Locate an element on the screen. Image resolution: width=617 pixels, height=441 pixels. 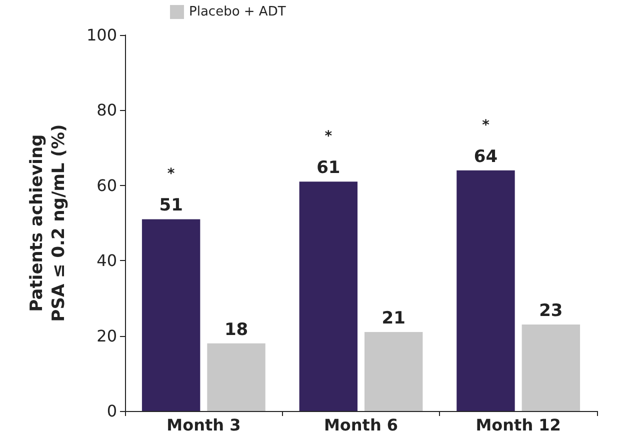
data-label: 18 is located at coordinates (236, 330).